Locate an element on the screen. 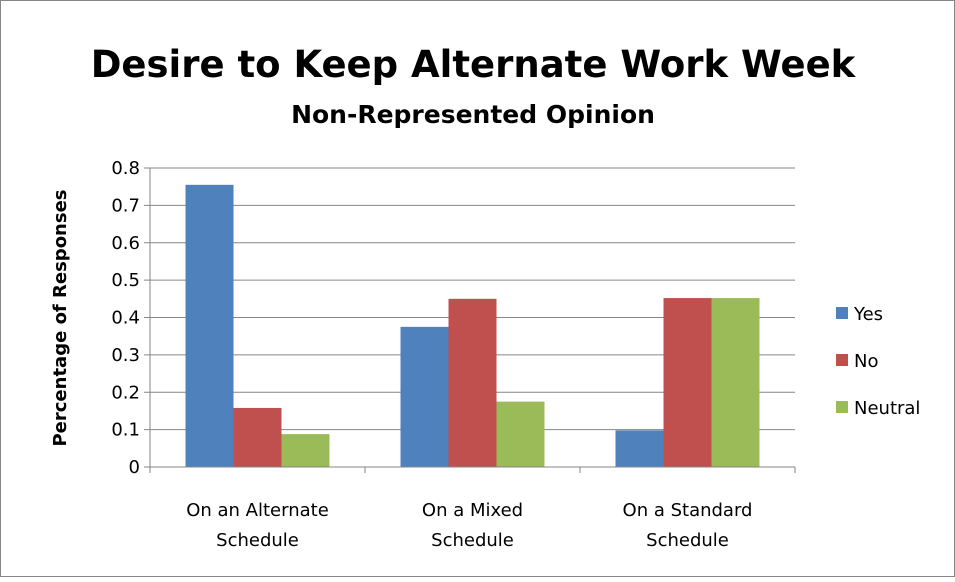 This screenshot has height=582, width=955. y-tick-label: 0.2 is located at coordinates (125, 392).